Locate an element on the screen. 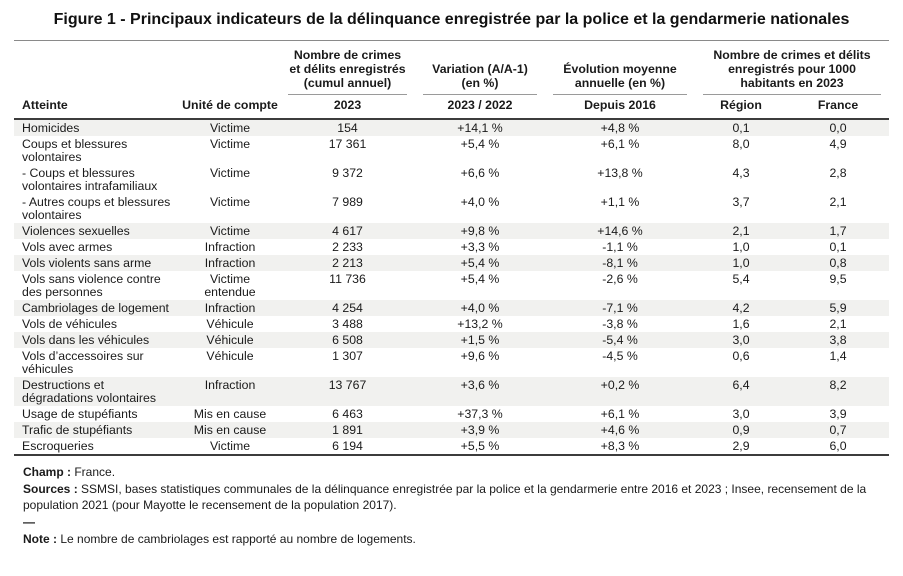 This screenshot has height=576, width=903. cell-variation: +14,1 % is located at coordinates (480, 128).